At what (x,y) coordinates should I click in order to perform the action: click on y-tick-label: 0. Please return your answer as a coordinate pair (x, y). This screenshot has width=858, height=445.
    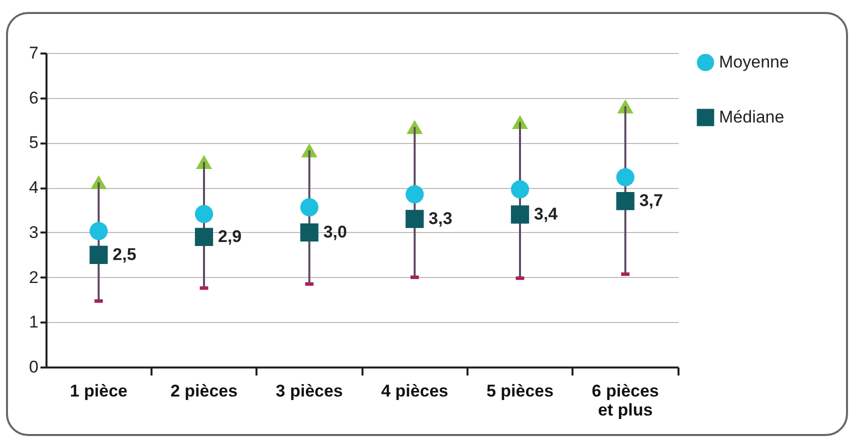
    Looking at the image, I should click on (33, 367).